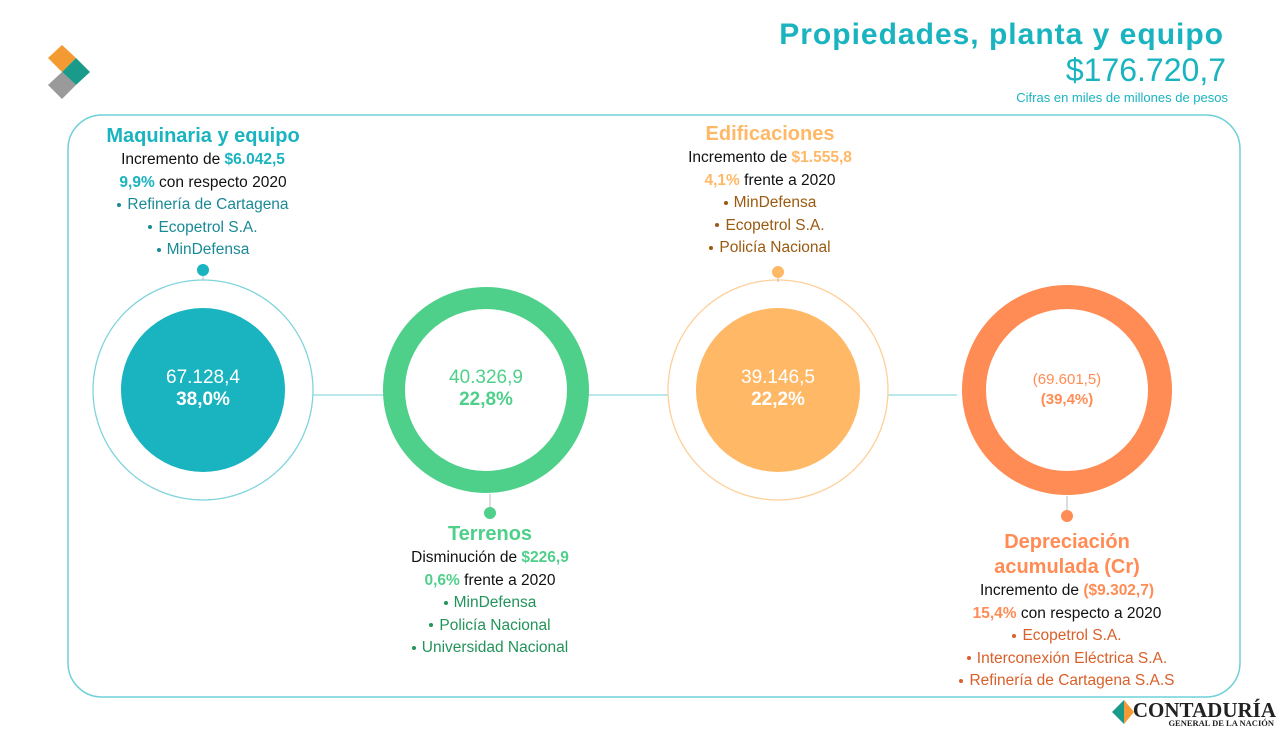 Image resolution: width=1276 pixels, height=730 pixels. What do you see at coordinates (223, 182) in the screenshot?
I see `pct-rest: con respecto 2020` at bounding box center [223, 182].